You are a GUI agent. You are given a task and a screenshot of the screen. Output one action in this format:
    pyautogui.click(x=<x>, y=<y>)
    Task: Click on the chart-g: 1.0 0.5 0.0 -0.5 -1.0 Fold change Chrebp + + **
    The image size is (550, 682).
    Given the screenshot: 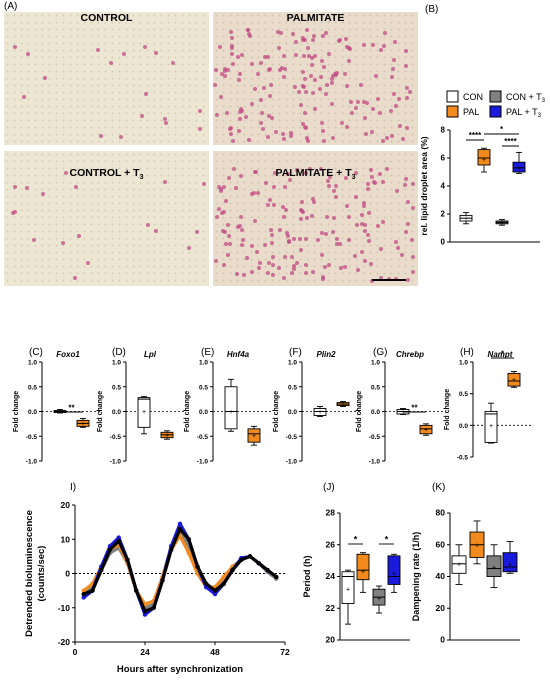 What is the action you would take?
    pyautogui.click(x=399, y=408)
    